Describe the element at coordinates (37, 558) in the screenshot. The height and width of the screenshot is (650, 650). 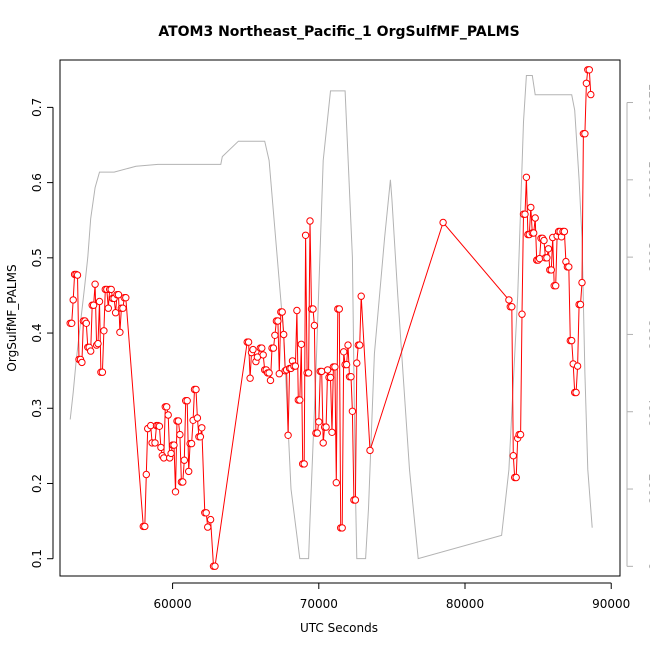
I see `y-tick-label: 0.1` at that location.